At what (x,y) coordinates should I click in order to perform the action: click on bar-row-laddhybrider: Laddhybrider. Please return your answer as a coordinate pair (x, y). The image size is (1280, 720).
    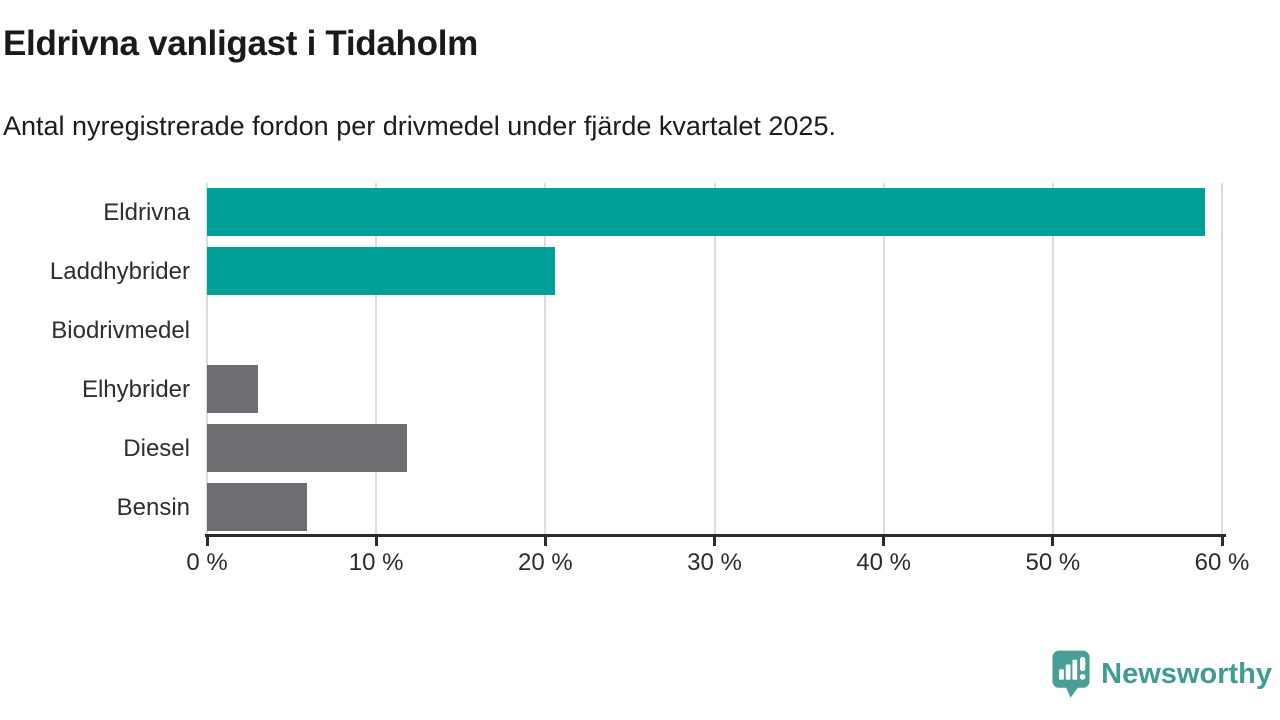
    Looking at the image, I should click on (636, 271).